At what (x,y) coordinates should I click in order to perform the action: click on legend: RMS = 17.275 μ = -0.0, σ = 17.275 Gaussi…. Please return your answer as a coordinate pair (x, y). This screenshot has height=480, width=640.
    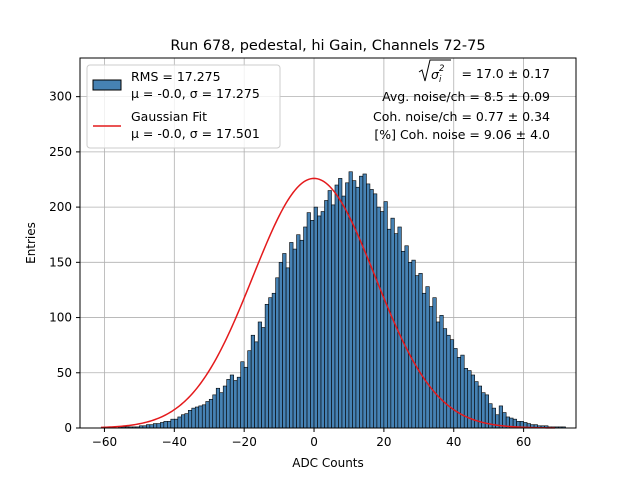
    Looking at the image, I should click on (183, 106).